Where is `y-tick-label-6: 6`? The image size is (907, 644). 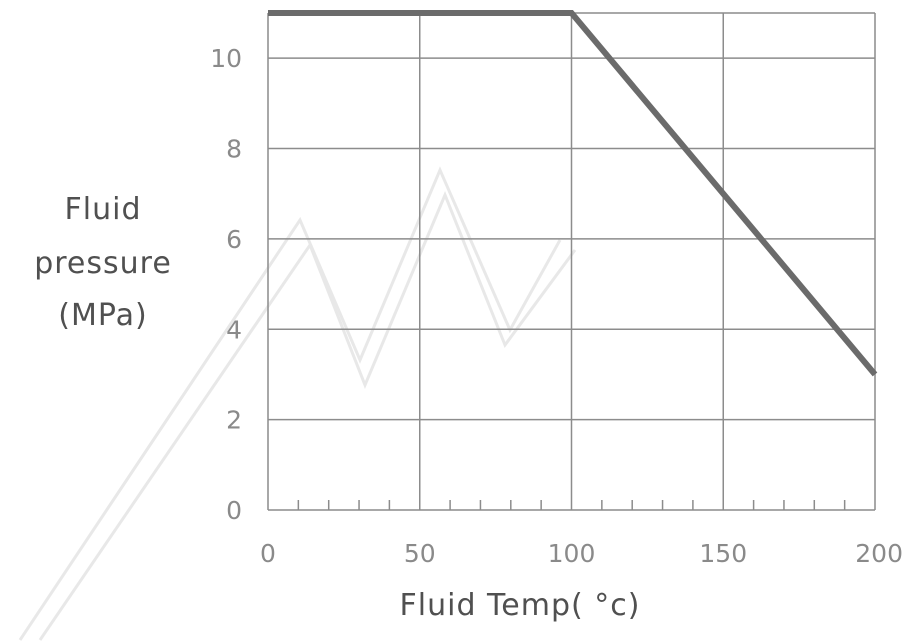 y-tick-label-6: 6 is located at coordinates (234, 239).